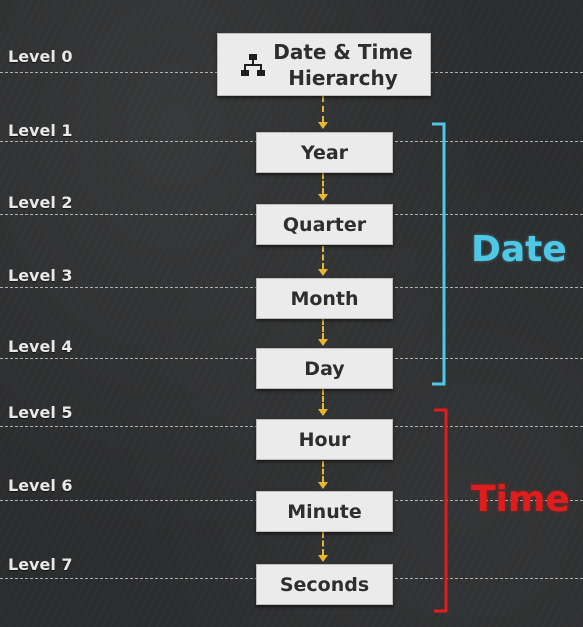 The image size is (583, 627). I want to click on level-label-2: Level 2, so click(40, 202).